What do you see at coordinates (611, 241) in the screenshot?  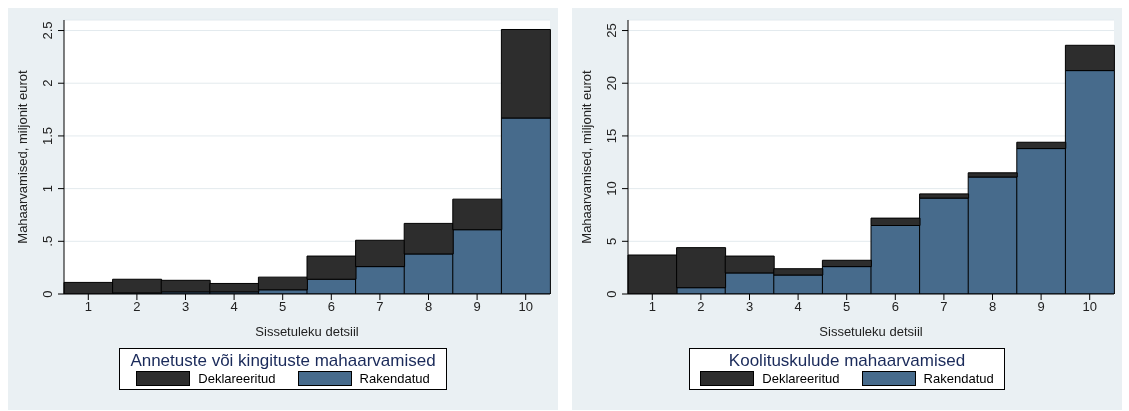 I see `y-tick-label: 5` at bounding box center [611, 241].